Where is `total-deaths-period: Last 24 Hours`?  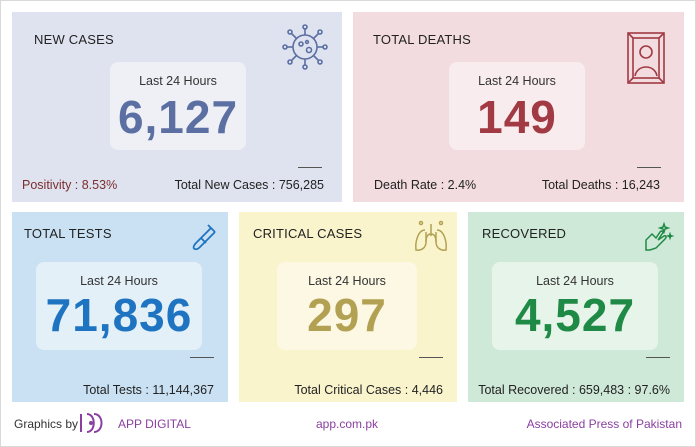
total-deaths-period: Last 24 Hours is located at coordinates (517, 81).